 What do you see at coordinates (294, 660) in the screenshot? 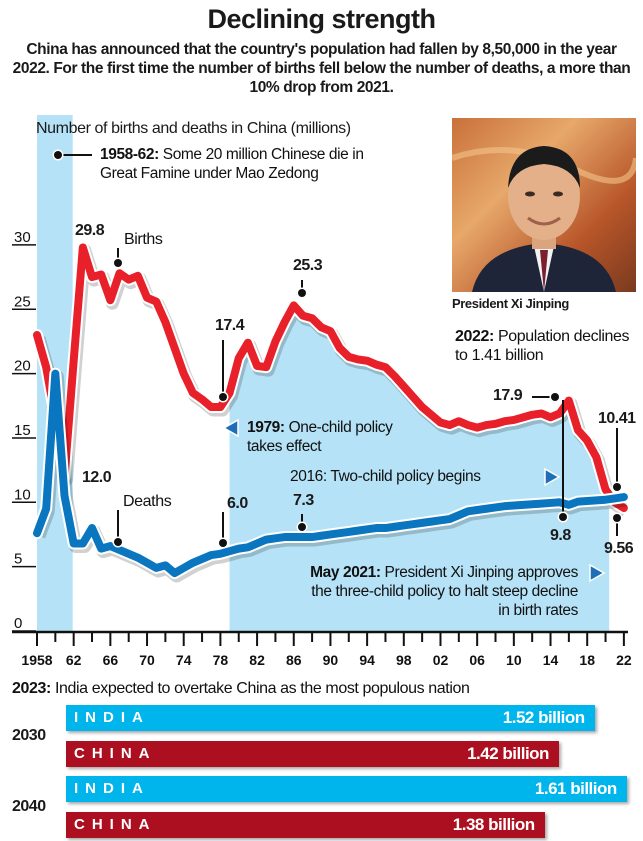
I see `x-tick-label: 86` at bounding box center [294, 660].